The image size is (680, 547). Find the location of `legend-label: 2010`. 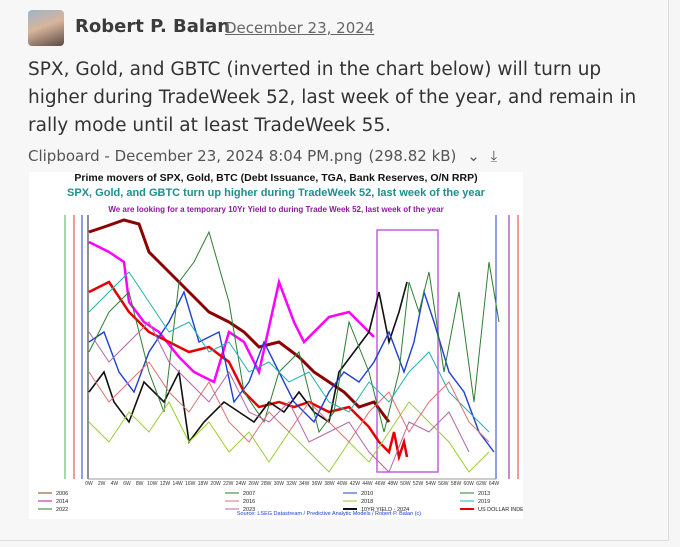

legend-label: 2010 is located at coordinates (367, 494).